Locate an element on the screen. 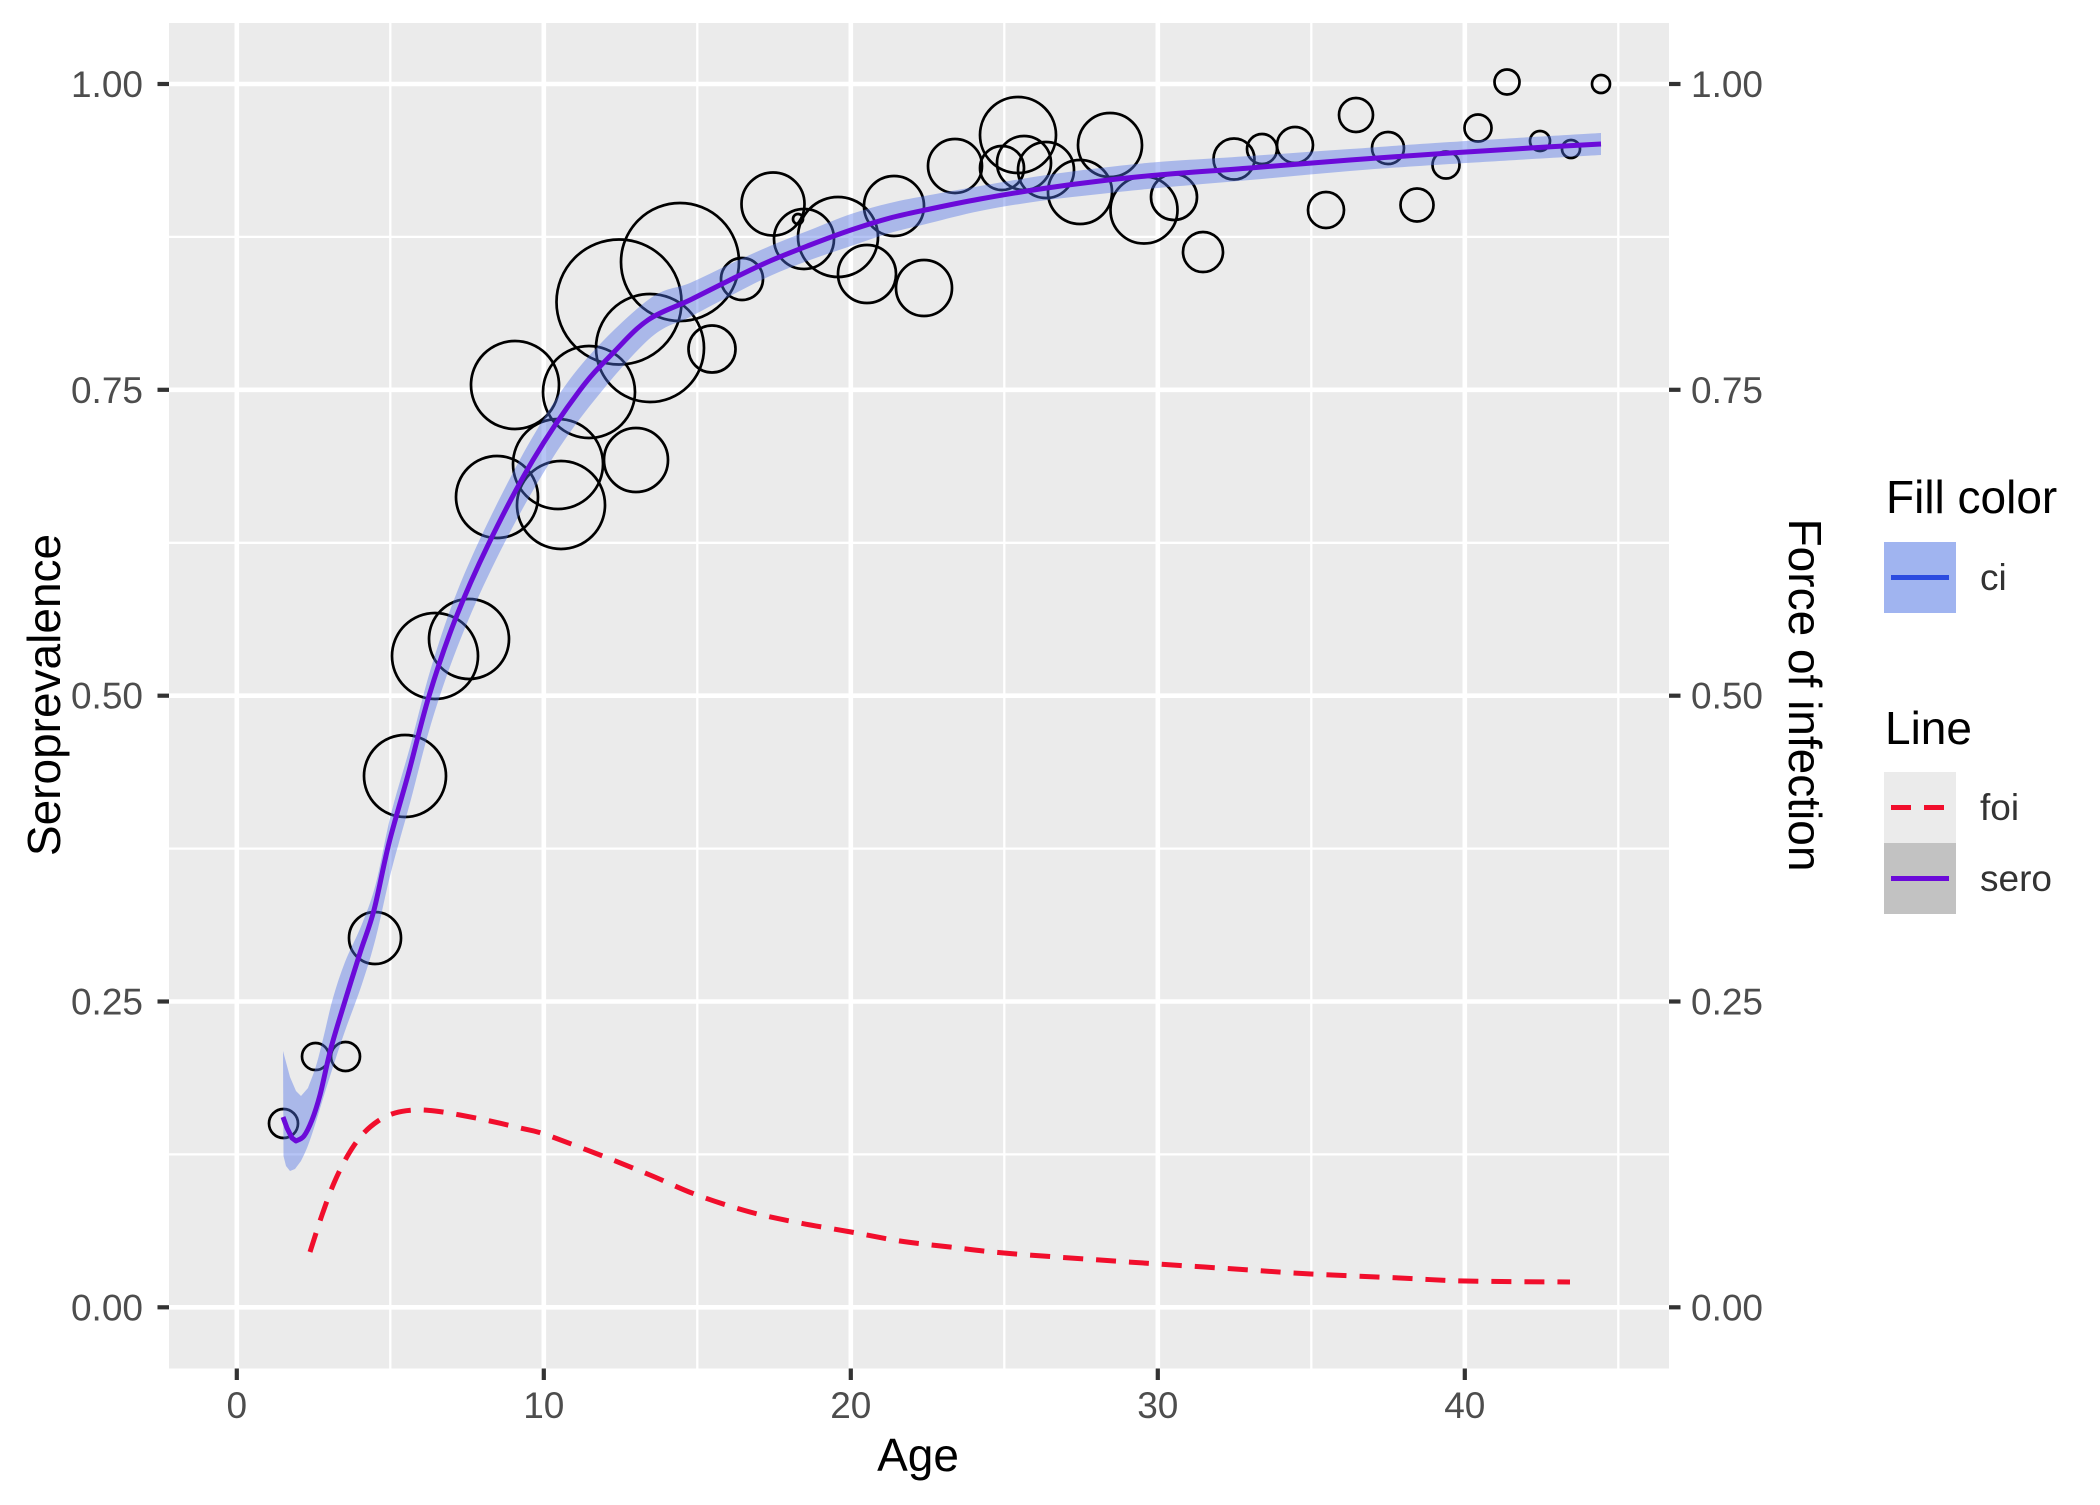  svg-text: Force of infection is located at coordinates (1805, 695).